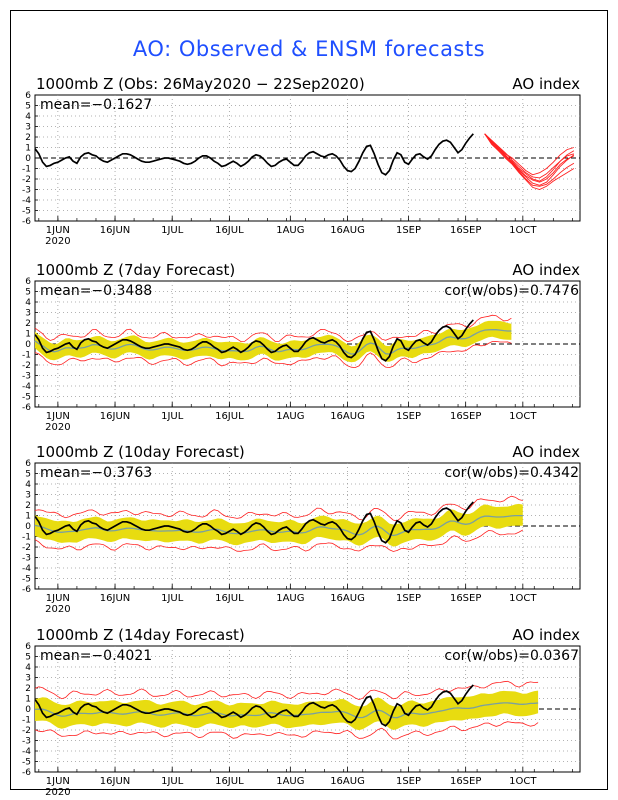 The width and height of the screenshot is (618, 800). I want to click on ensemble-member-line, so click(529, 158).